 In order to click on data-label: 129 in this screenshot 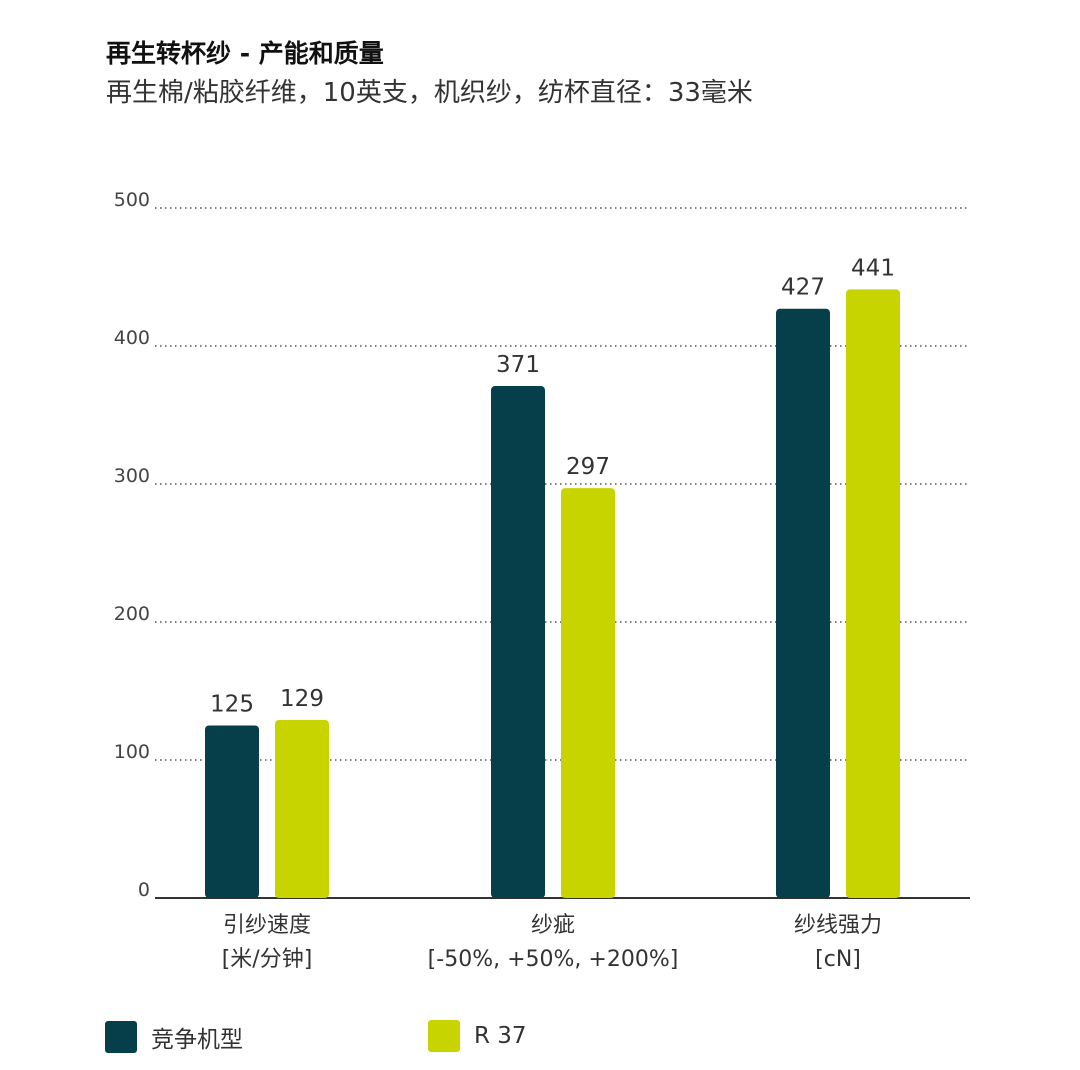, I will do `click(302, 699)`.